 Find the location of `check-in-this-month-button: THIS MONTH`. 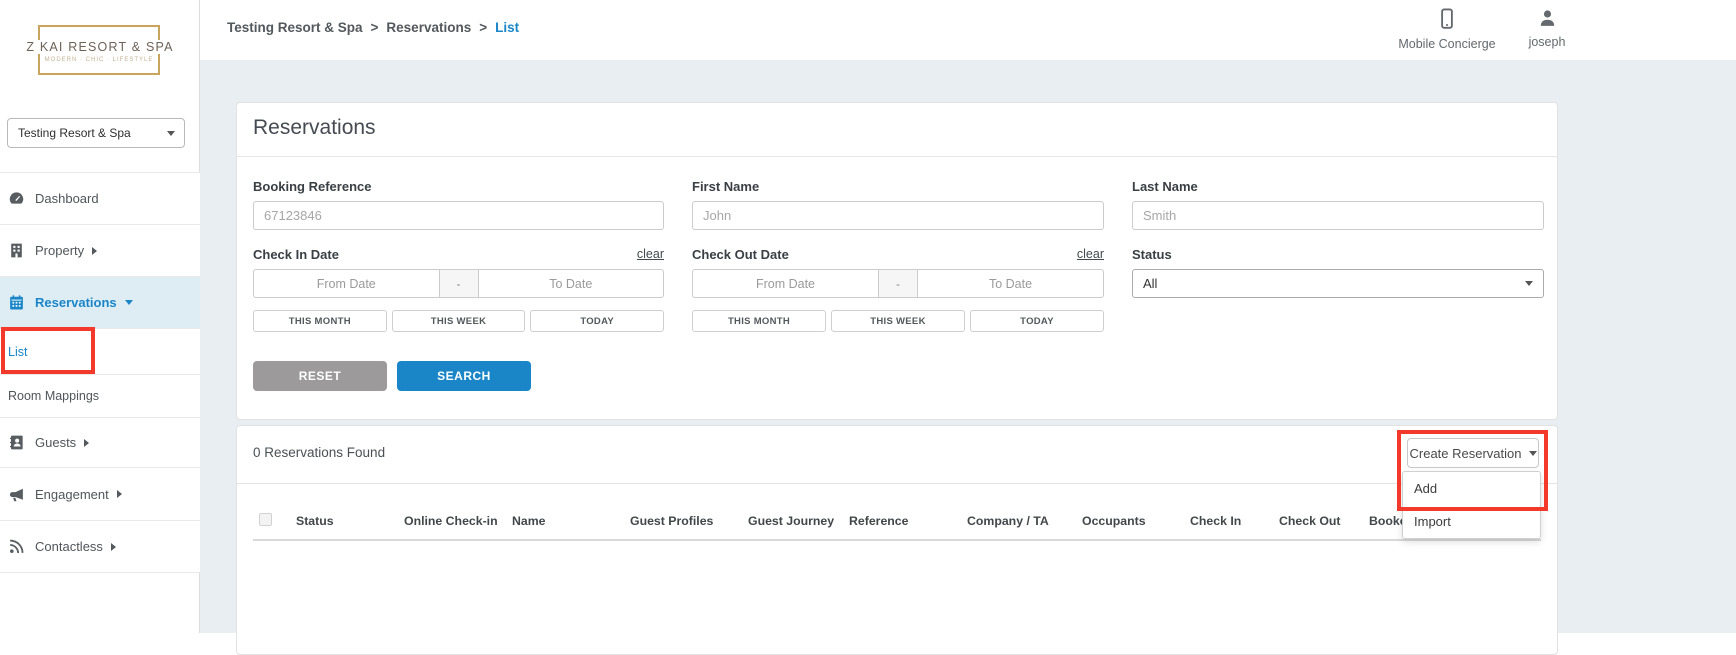

check-in-this-month-button: THIS MONTH is located at coordinates (320, 321).